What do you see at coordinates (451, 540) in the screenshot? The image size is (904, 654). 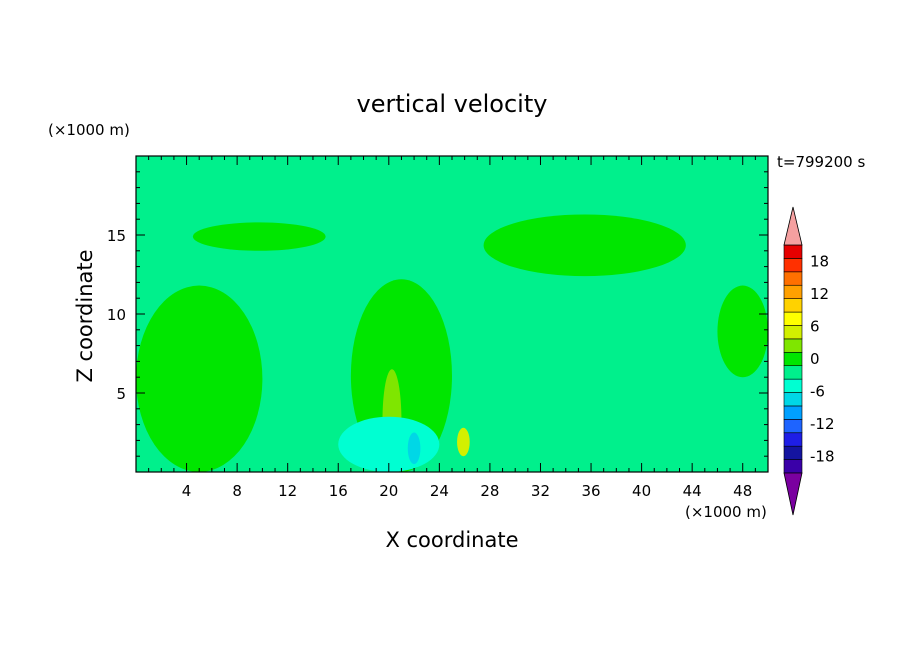 I see `x-axis-label: X coordinate` at bounding box center [451, 540].